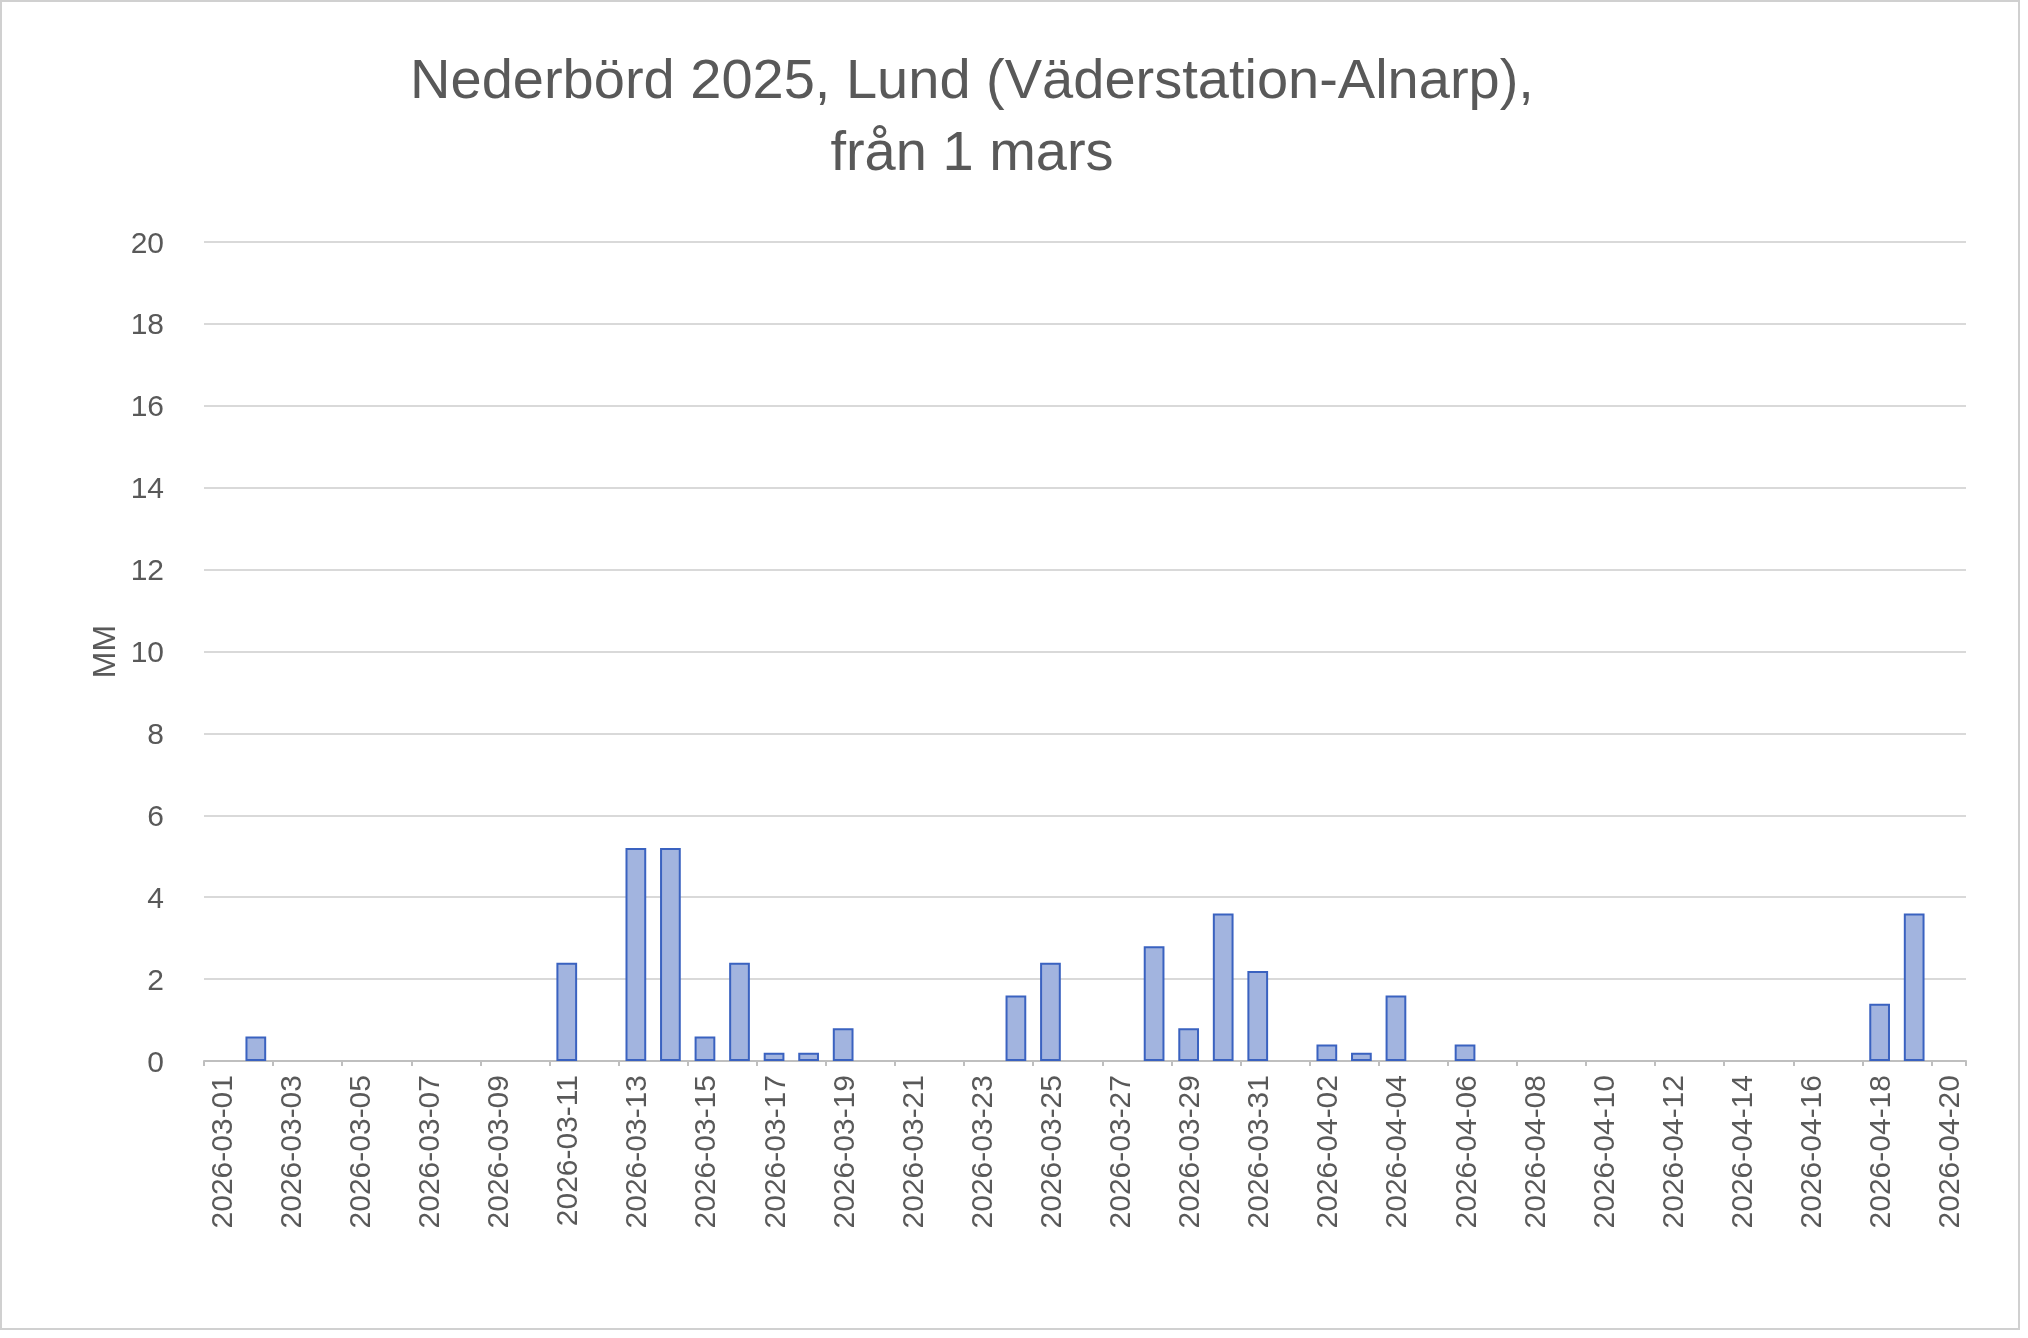 The image size is (2028, 1338). Describe the element at coordinates (155, 733) in the screenshot. I see `y-tick-label: 8` at that location.